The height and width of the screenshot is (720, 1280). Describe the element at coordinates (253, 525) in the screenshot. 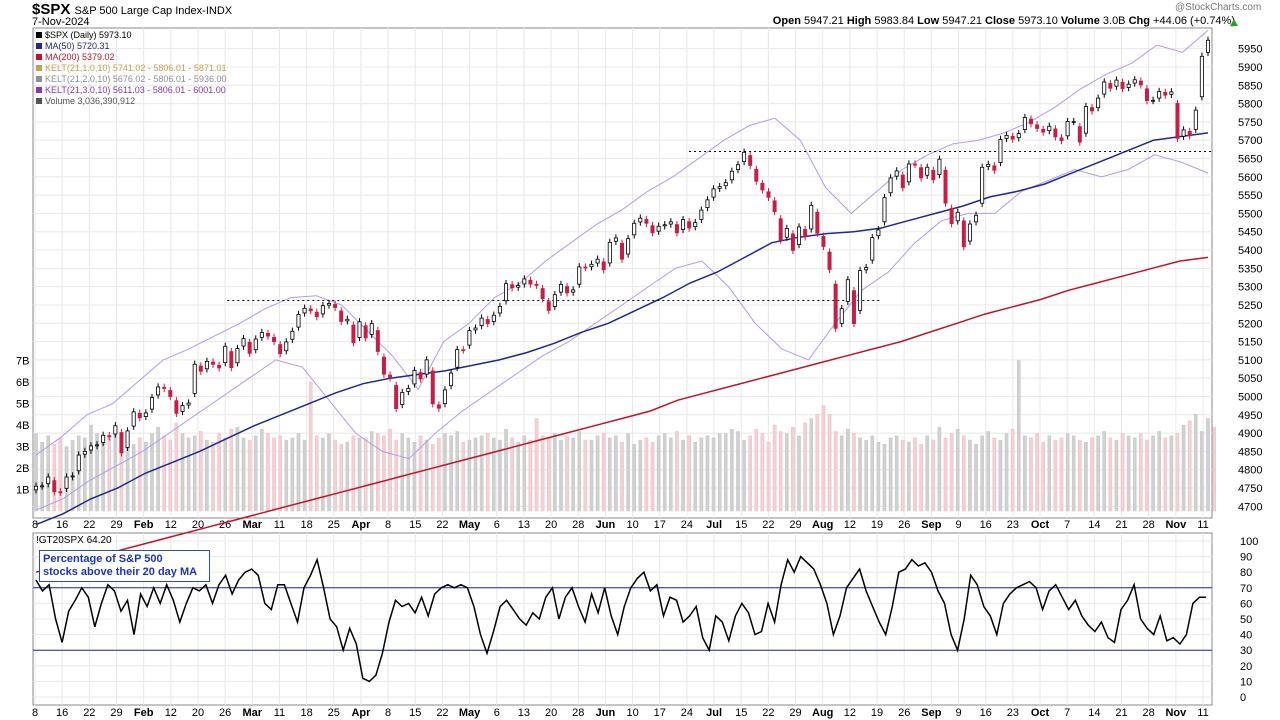

I see `x-tick-label-top: Mar` at that location.